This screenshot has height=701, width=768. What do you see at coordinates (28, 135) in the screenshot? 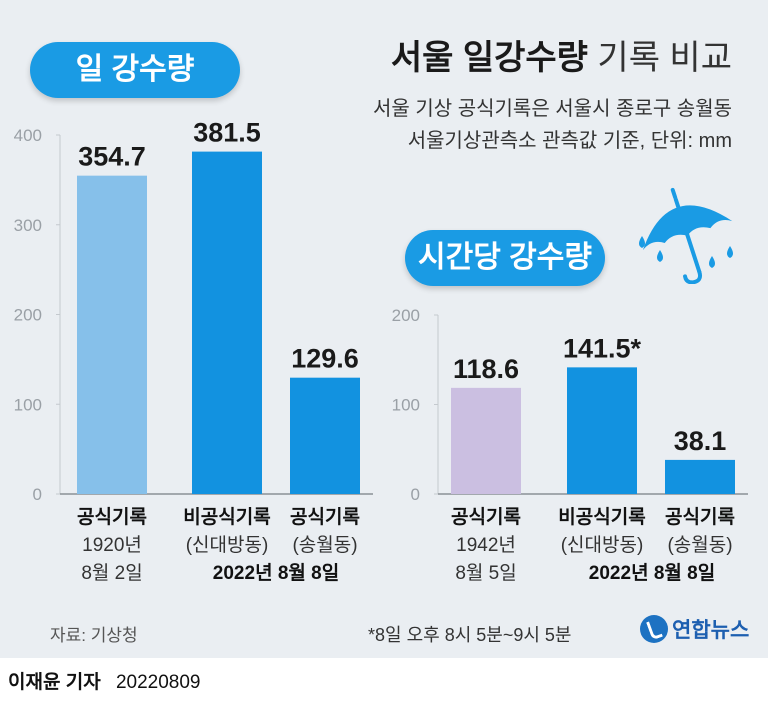
I see `y-tick-label: 400` at bounding box center [28, 135].